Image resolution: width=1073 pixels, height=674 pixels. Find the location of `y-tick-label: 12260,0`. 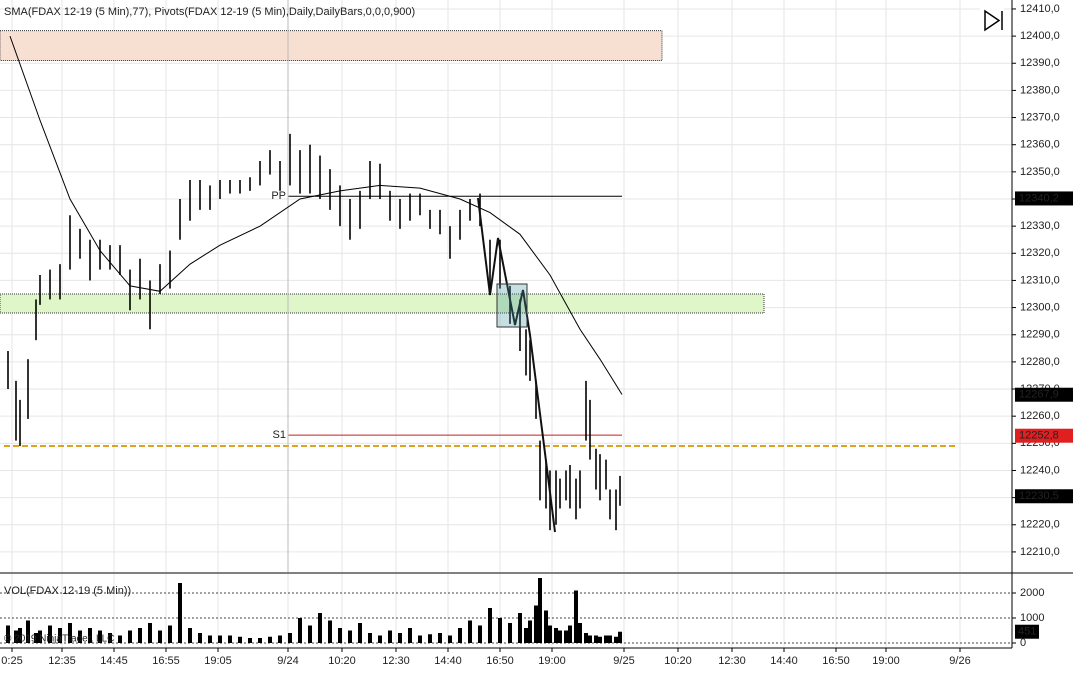

y-tick-label: 12260,0 is located at coordinates (1040, 416).